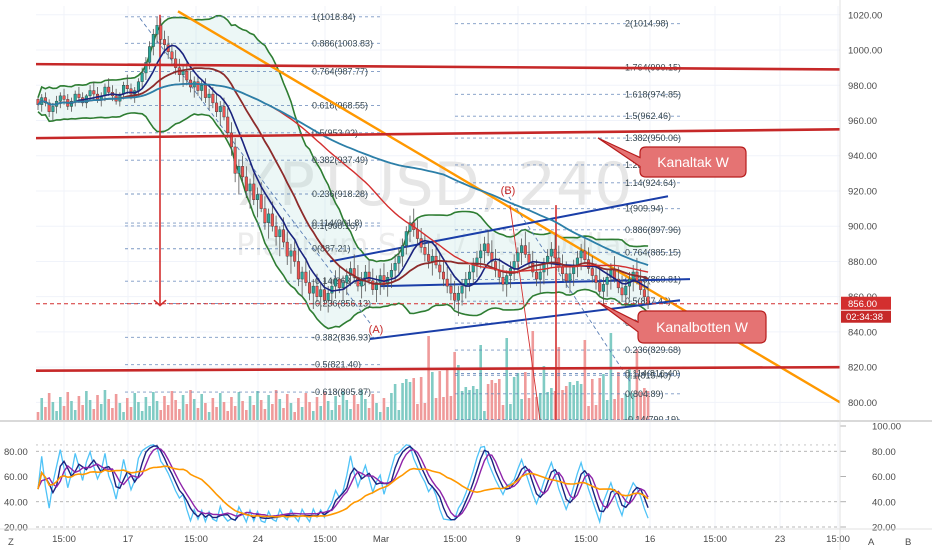  What do you see at coordinates (258, 539) in the screenshot?
I see `time-tick-label: 24` at bounding box center [258, 539].